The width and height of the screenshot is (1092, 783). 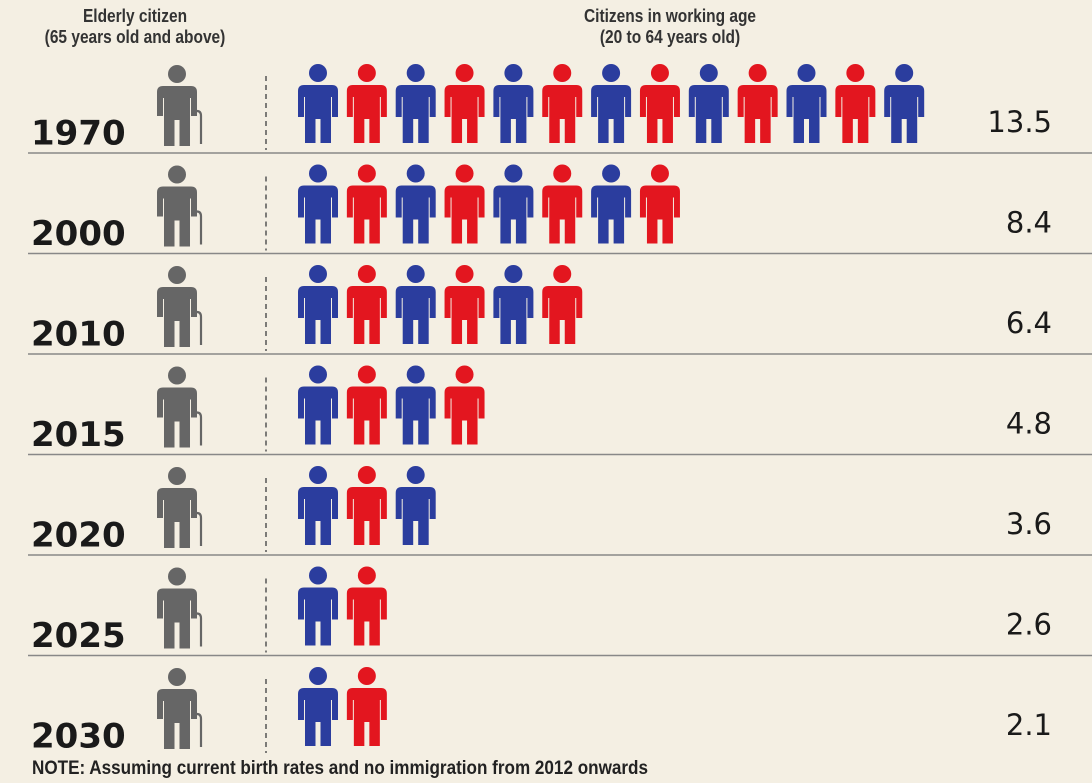 What do you see at coordinates (135, 16) in the screenshot?
I see `elderly-header-title: Elderly citizen` at bounding box center [135, 16].